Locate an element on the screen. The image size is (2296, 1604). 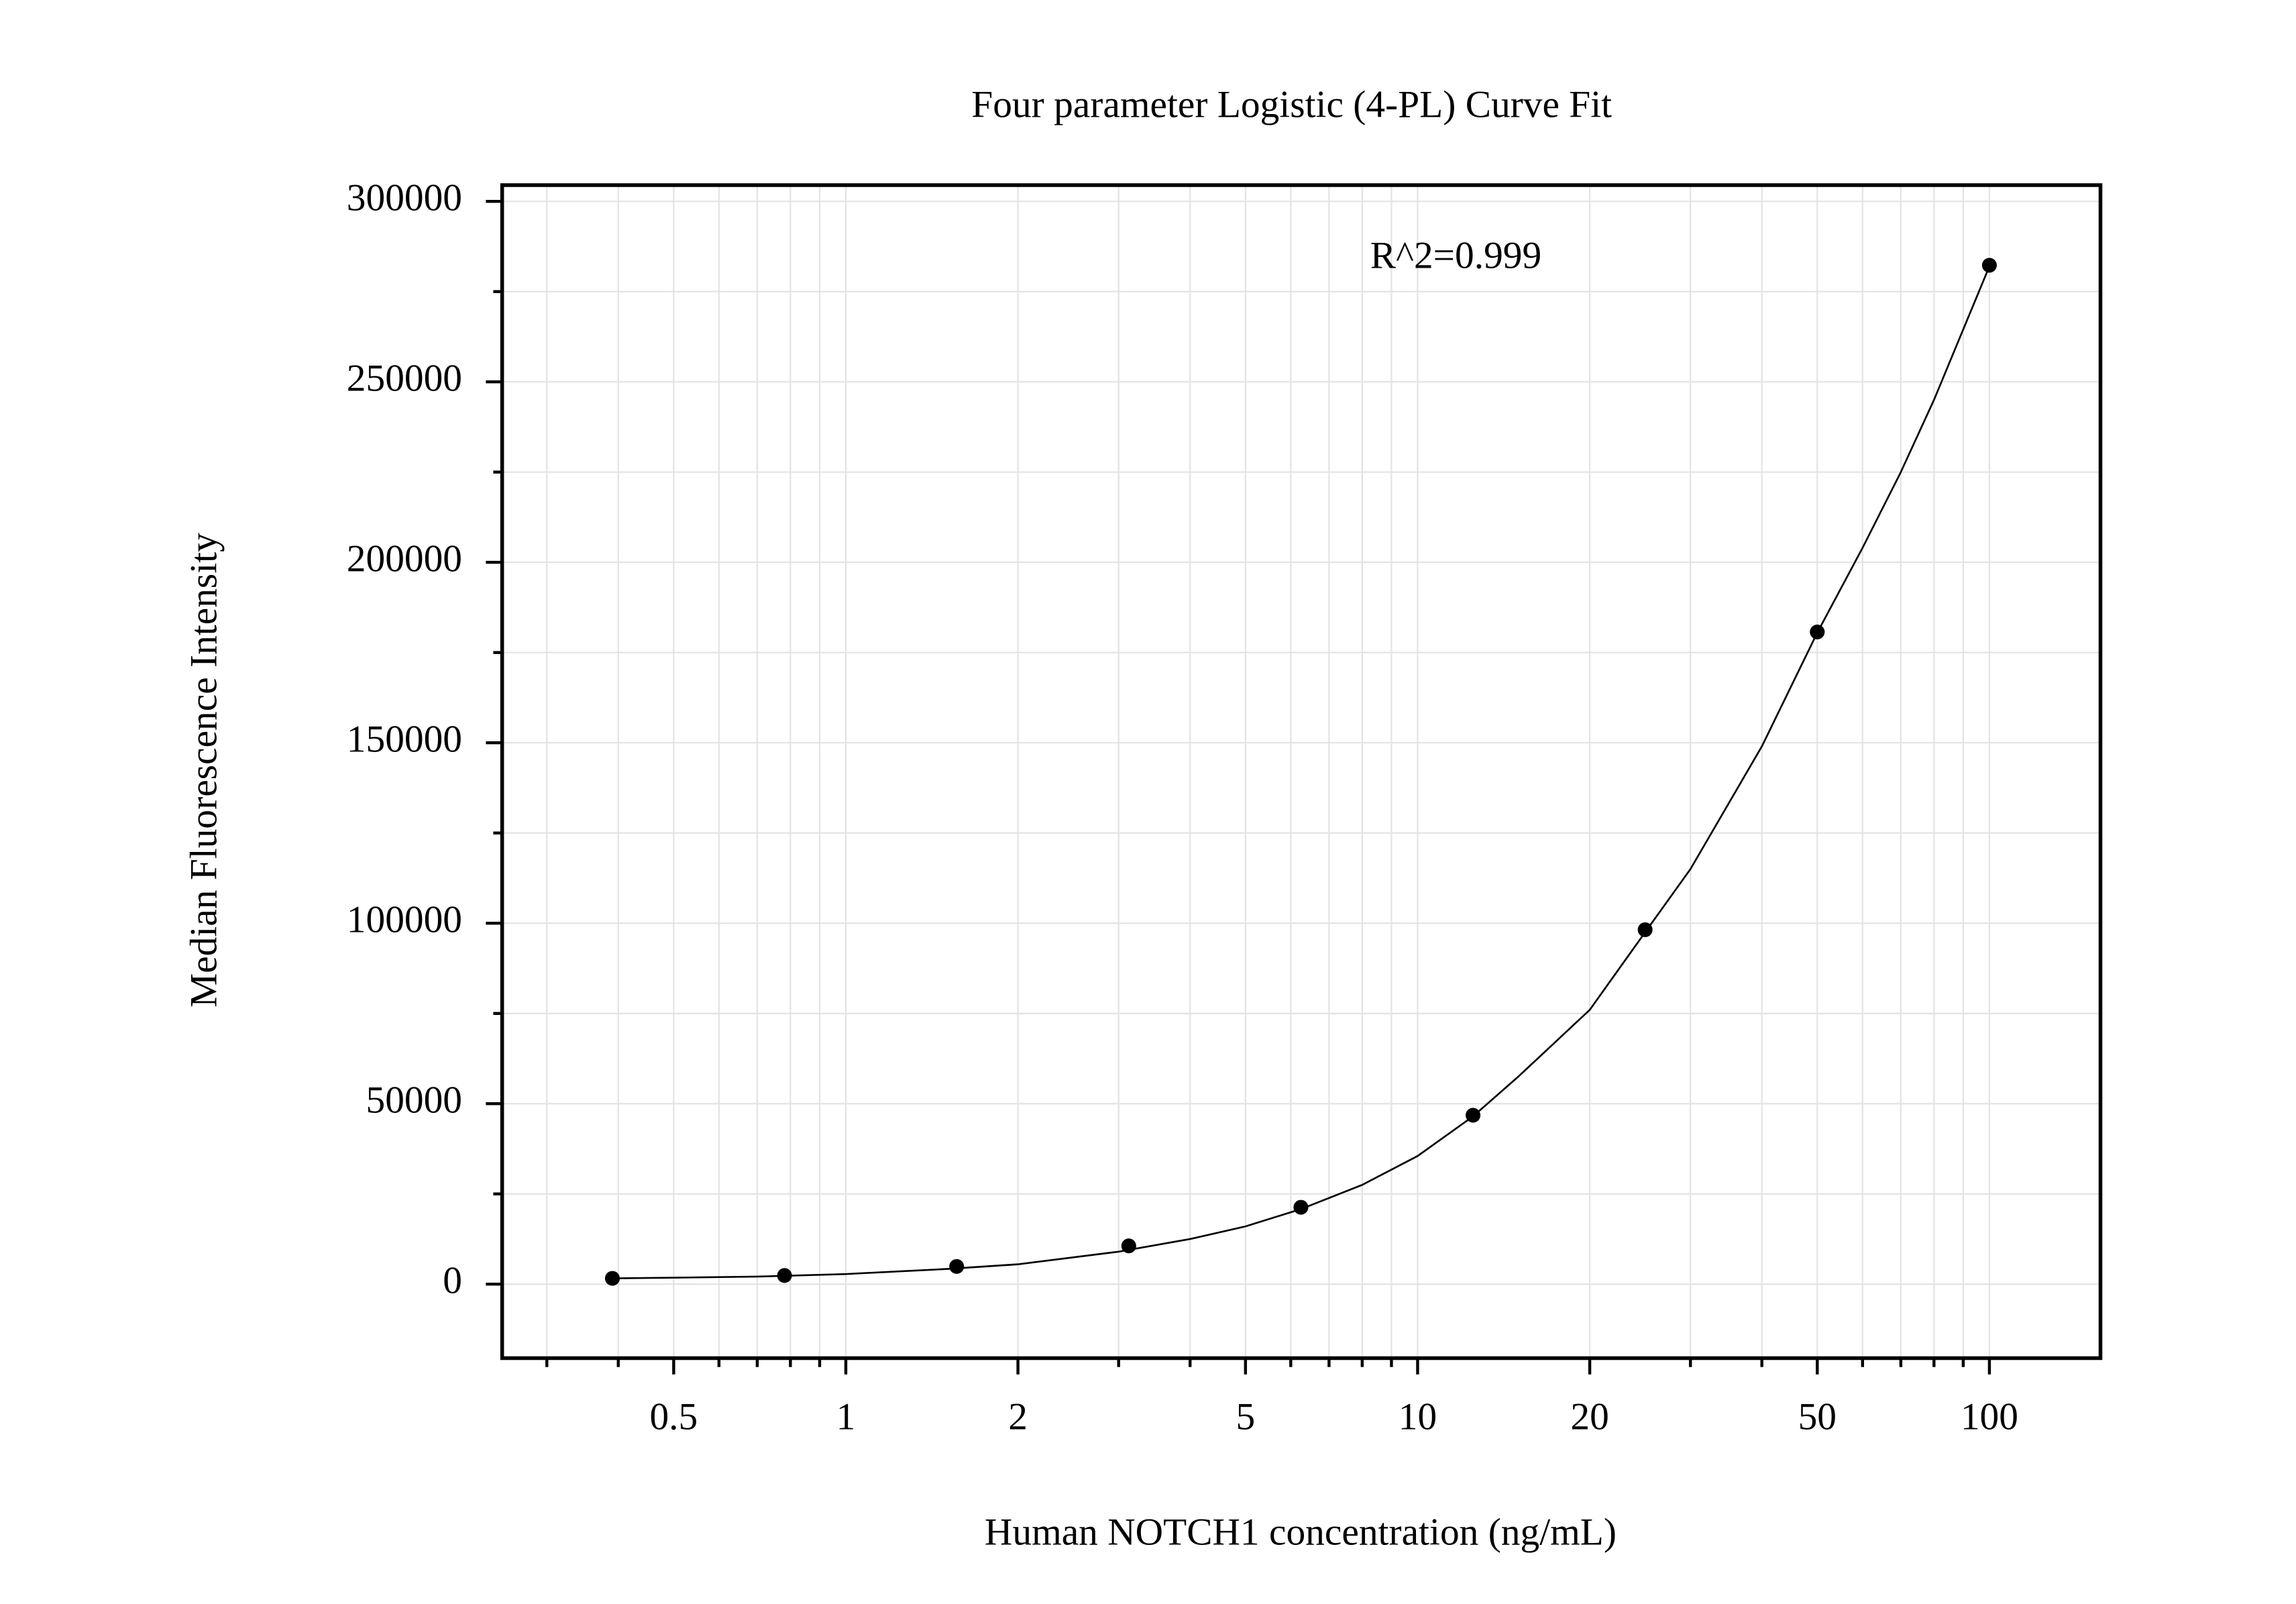
annotation: R^2=0.999 is located at coordinates (1455, 256).